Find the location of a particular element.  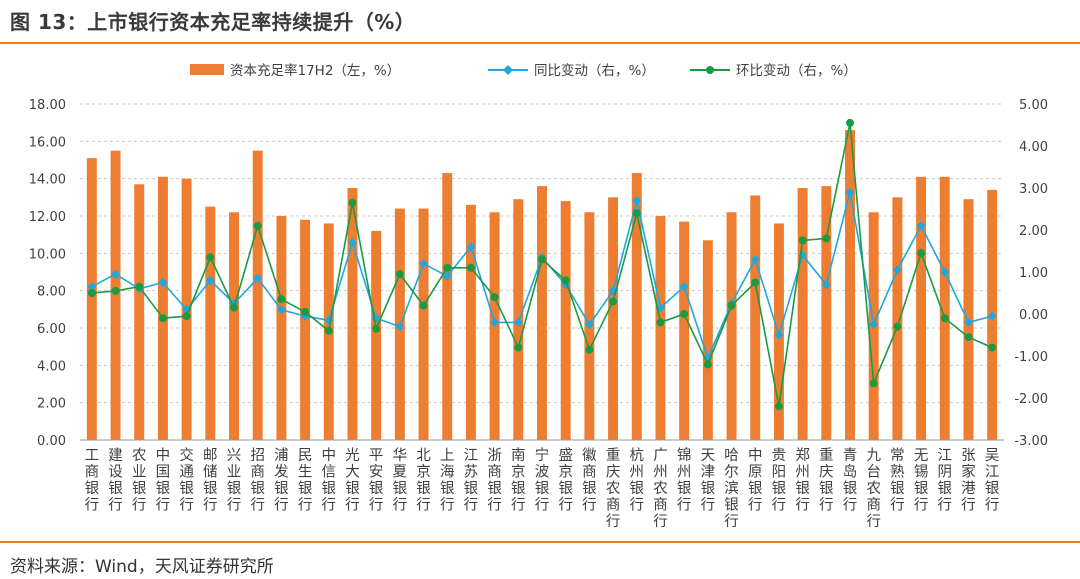

category-label: 南京银行 is located at coordinates (518, 480).